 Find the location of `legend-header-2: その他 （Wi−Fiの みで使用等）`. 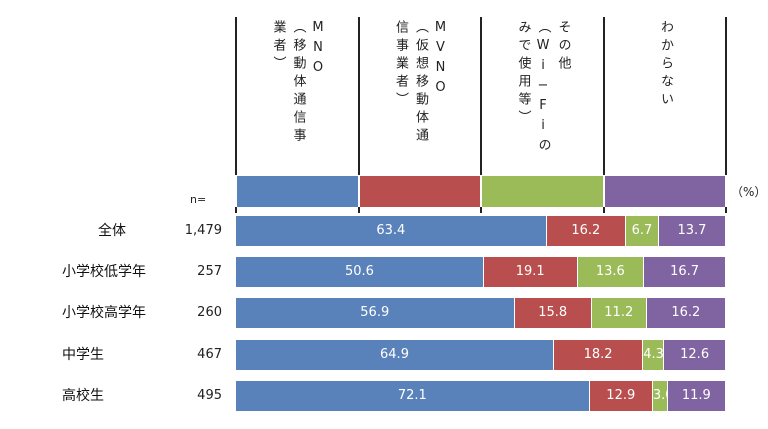

legend-header-2: その他 （Wi−Fiの みで使用等） is located at coordinates (542, 95).